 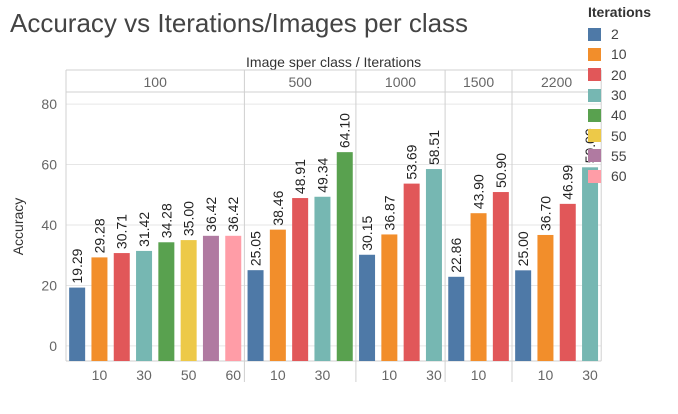 What do you see at coordinates (632, 75) in the screenshot?
I see `legend-item: 20` at bounding box center [632, 75].